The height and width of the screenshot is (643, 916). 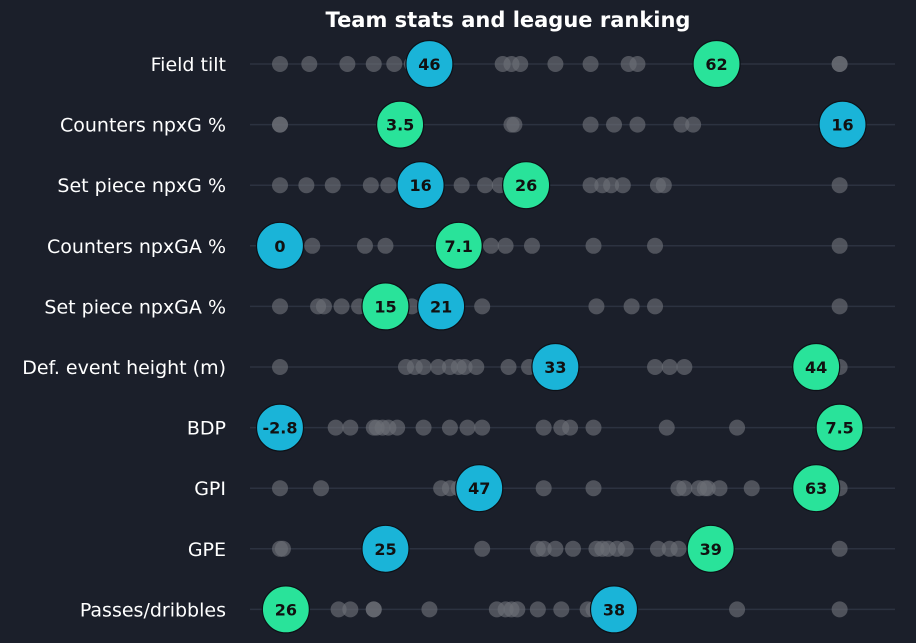 I want to click on team-b-value-label: 44, so click(x=816, y=367).